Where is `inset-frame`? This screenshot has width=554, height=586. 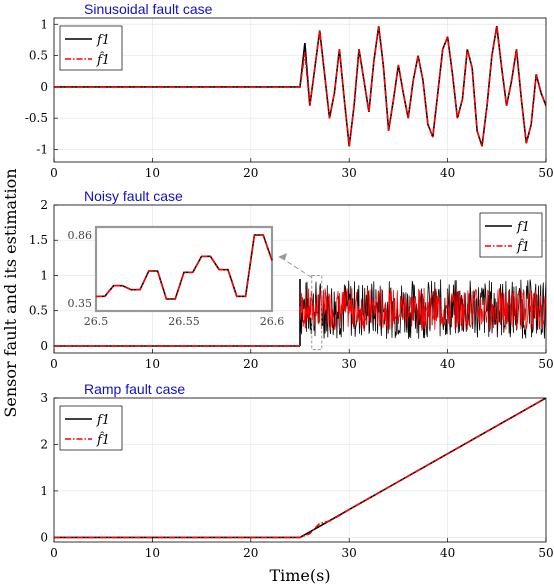
inset-frame is located at coordinates (184, 269).